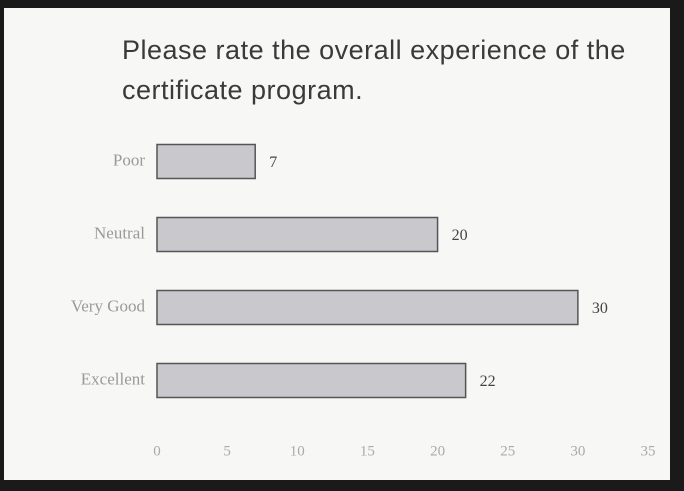 This screenshot has width=684, height=491. Describe the element at coordinates (437, 451) in the screenshot. I see `x-tick-label: 20` at that location.